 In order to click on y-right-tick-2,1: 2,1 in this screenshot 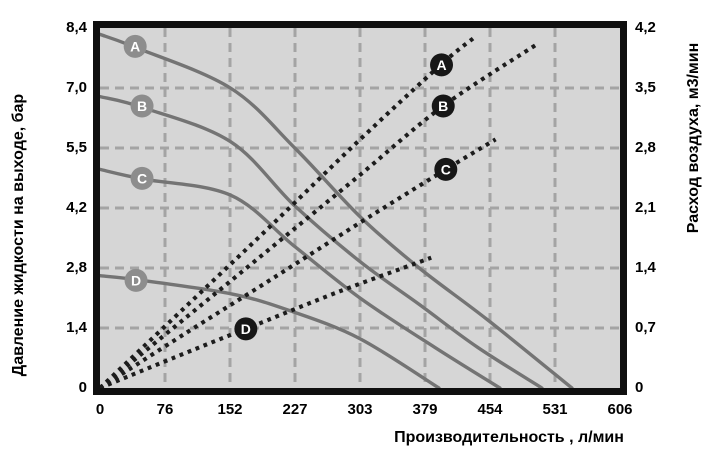, I will do `click(645, 207)`.